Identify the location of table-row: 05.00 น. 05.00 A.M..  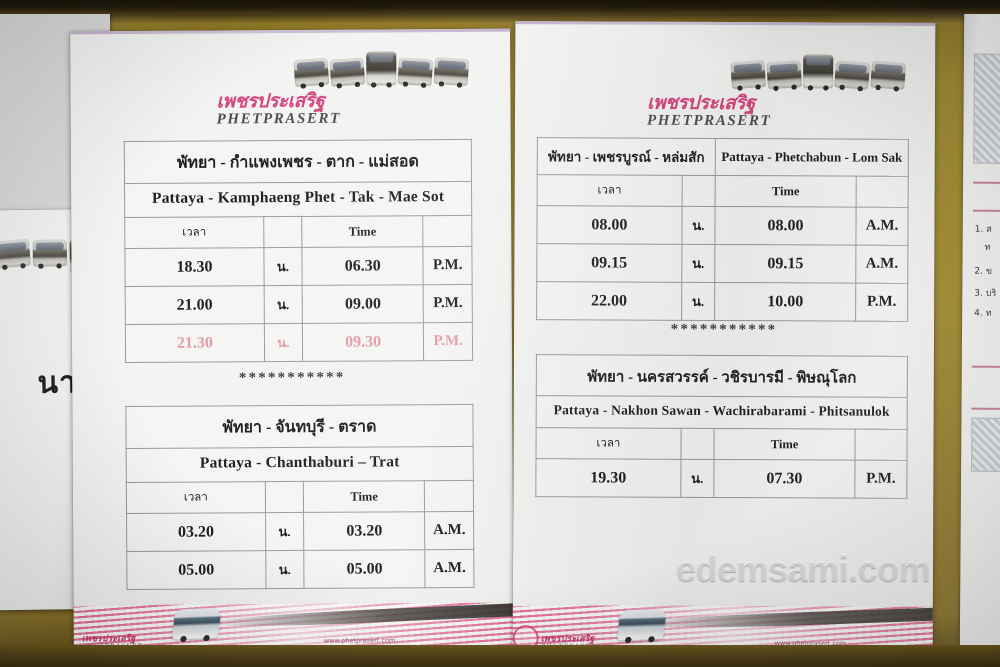
(300, 569).